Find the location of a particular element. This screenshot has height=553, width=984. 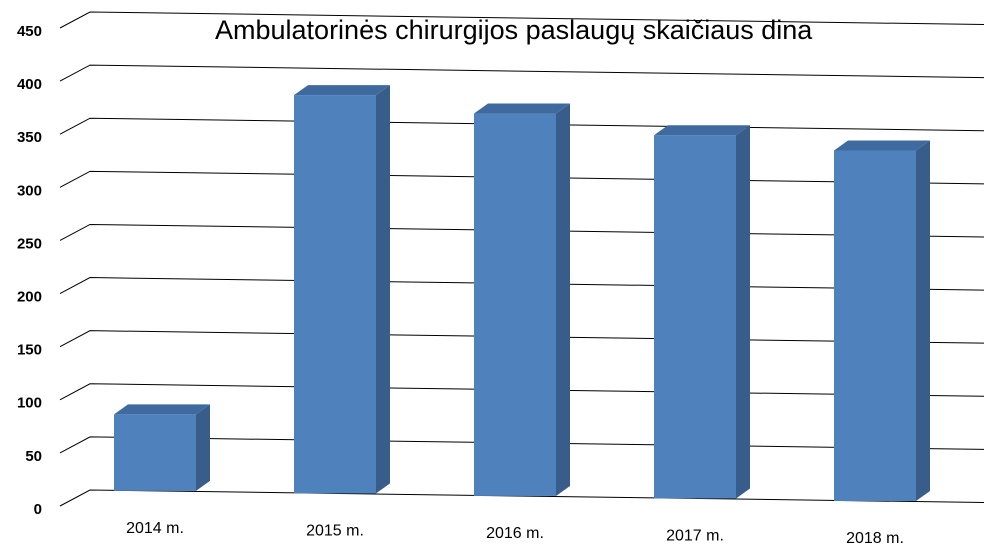

y-tick-label: 400 is located at coordinates (29, 84).